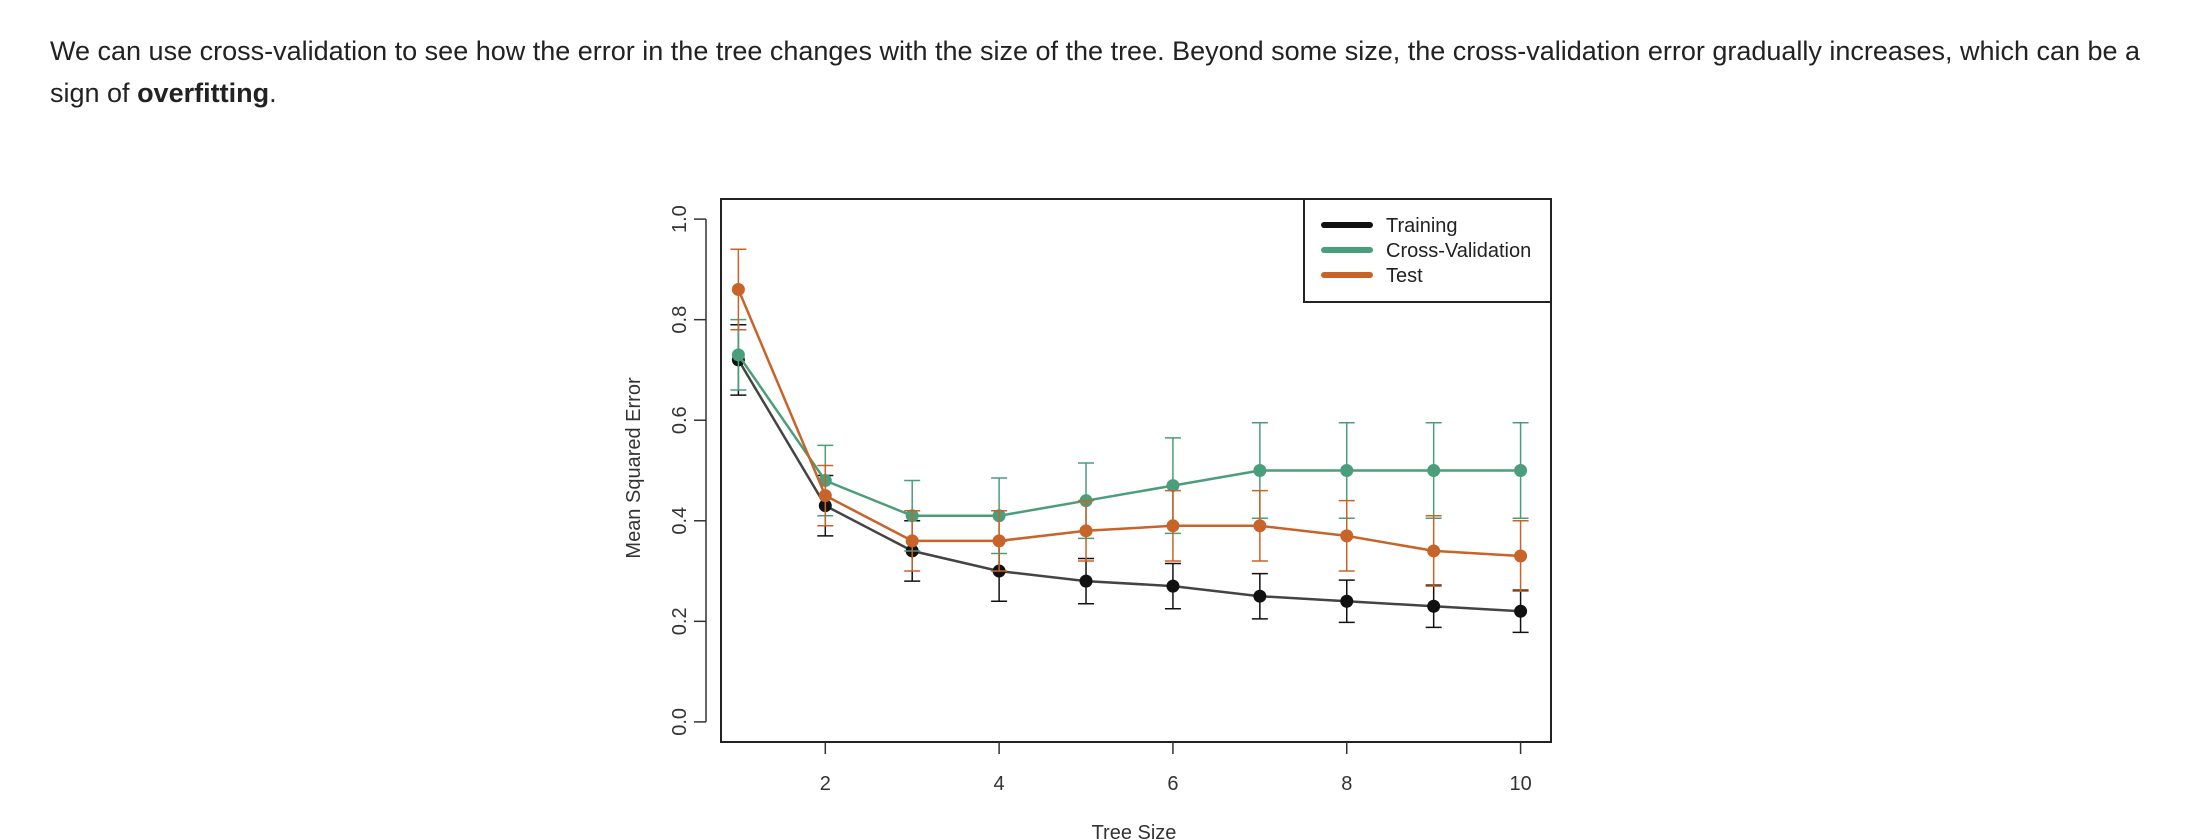  Describe the element at coordinates (680, 320) in the screenshot. I see `y-tick-label: 0.8` at that location.